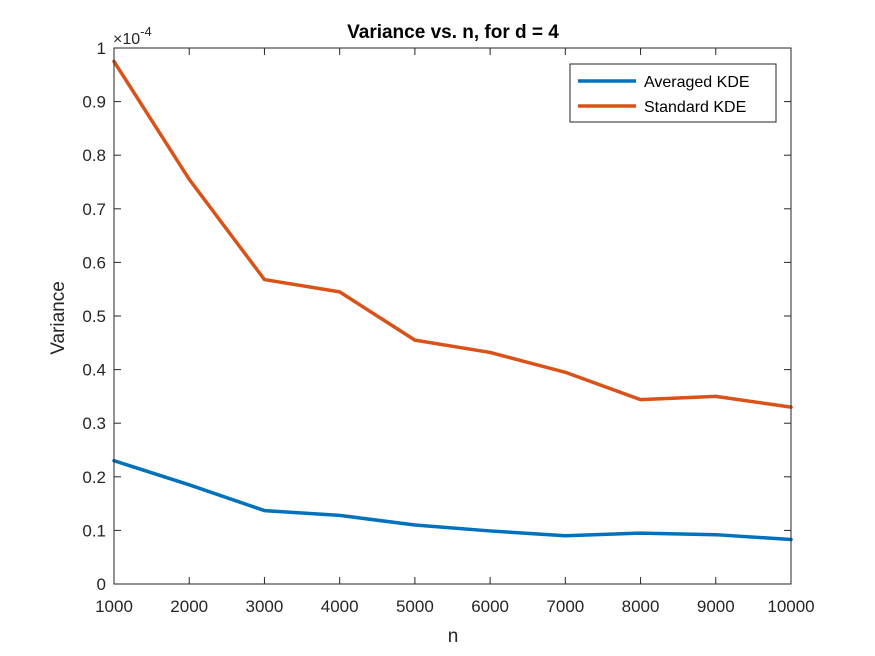 This screenshot has width=875, height=656. What do you see at coordinates (265, 606) in the screenshot?
I see `x-tick-label: 3000` at bounding box center [265, 606].